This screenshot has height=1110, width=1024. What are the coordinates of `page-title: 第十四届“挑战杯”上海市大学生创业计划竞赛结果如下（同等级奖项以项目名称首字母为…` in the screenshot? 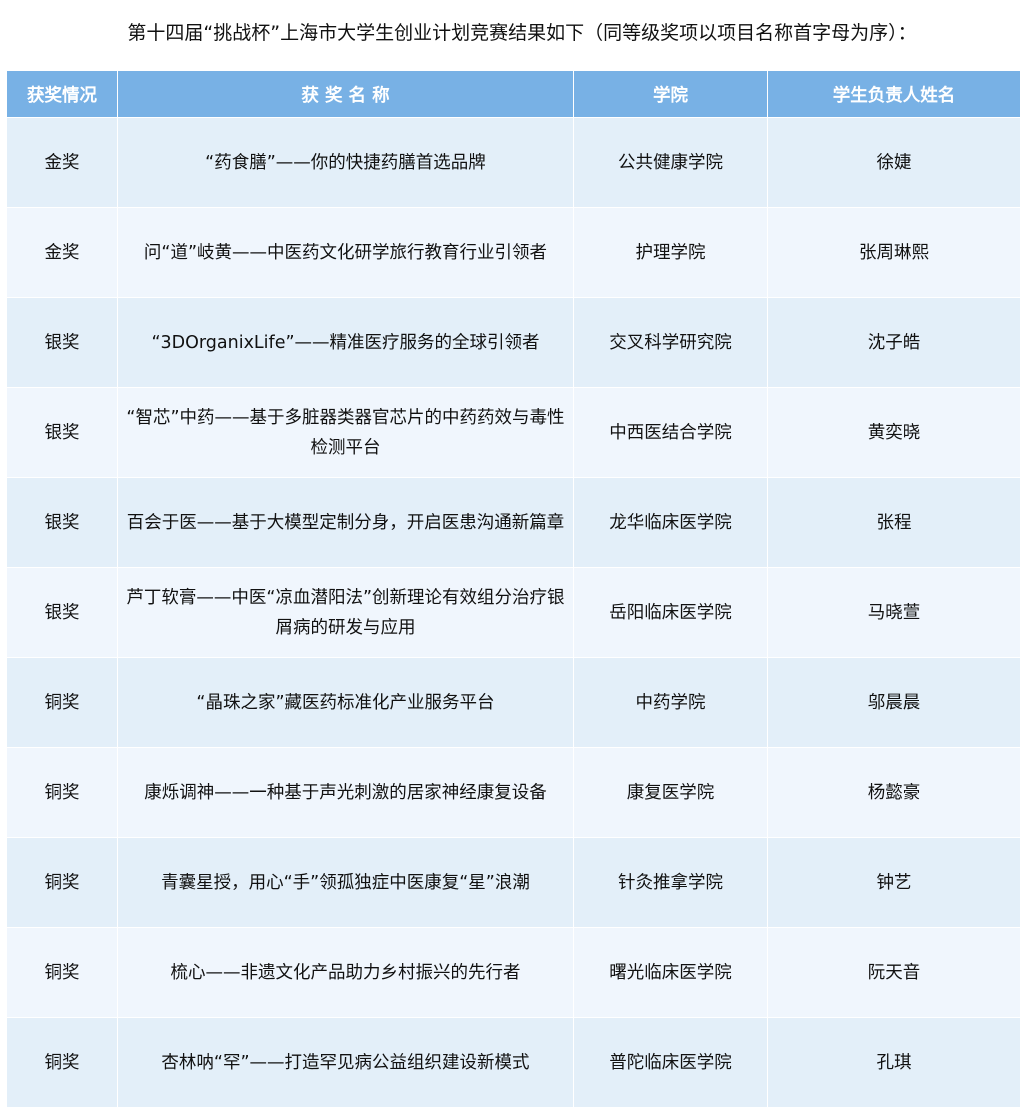 It's located at (522, 33).